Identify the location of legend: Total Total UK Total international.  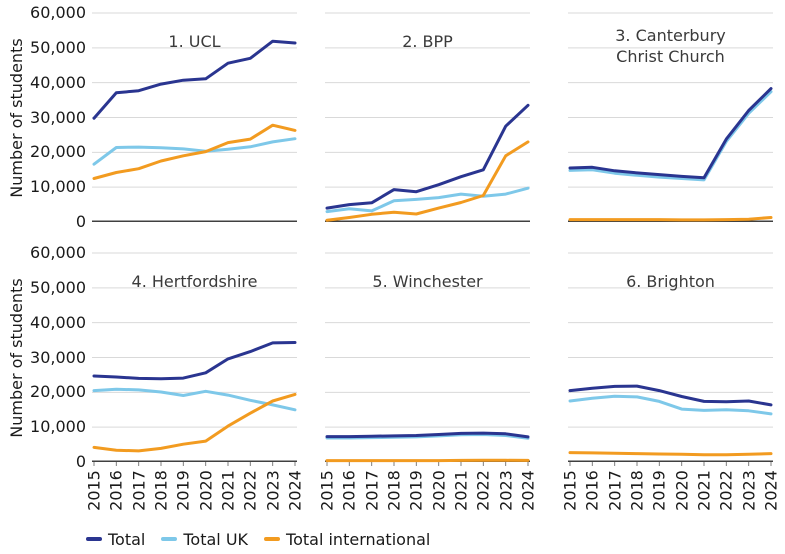
(258, 539).